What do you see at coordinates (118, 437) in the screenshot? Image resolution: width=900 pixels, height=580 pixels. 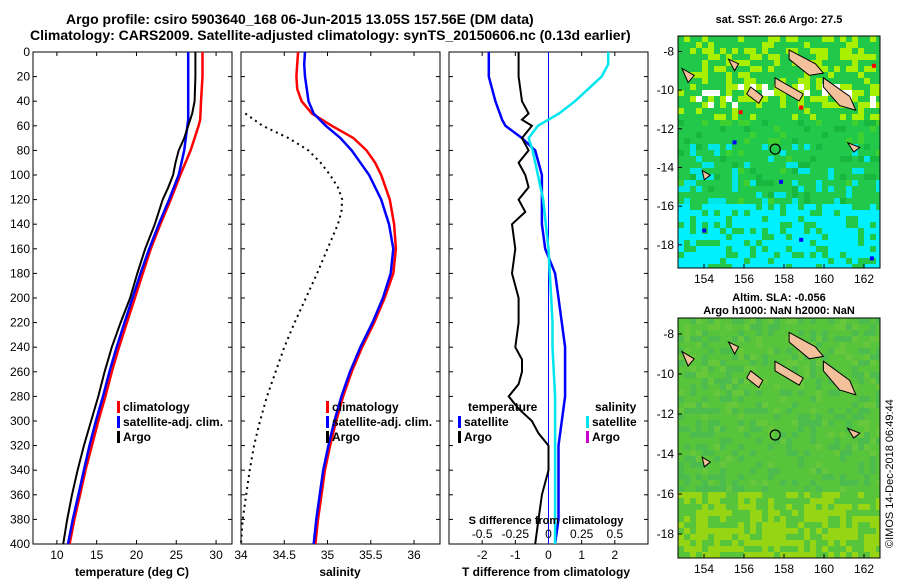 I see `legend-temperature-swatch` at bounding box center [118, 437].